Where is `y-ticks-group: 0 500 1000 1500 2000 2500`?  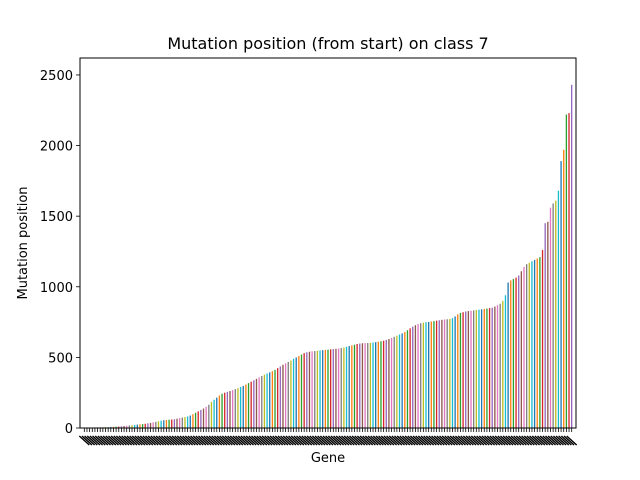 y-ticks-group: 0 500 1000 1500 2000 2500 is located at coordinates (60, 253).